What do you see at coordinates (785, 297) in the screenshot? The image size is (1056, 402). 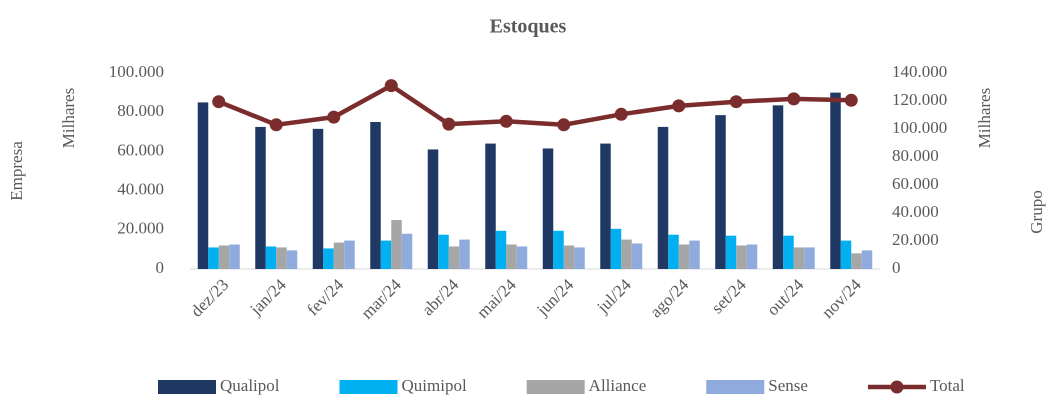 I see `x-tick-label: out/24` at bounding box center [785, 297].